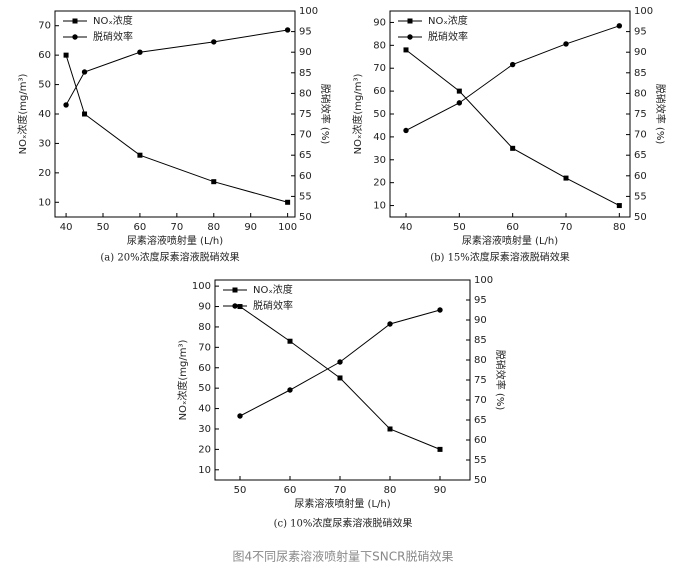 Image resolution: width=686 pixels, height=579 pixels. I want to click on x-tick-label: 40, so click(406, 227).